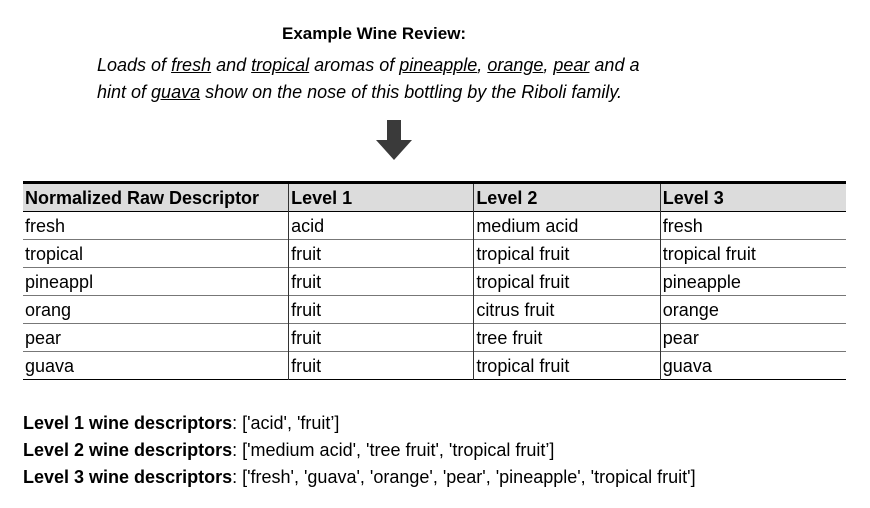 The height and width of the screenshot is (508, 870). What do you see at coordinates (231, 65) in the screenshot?
I see `review-text-segment: and` at bounding box center [231, 65].